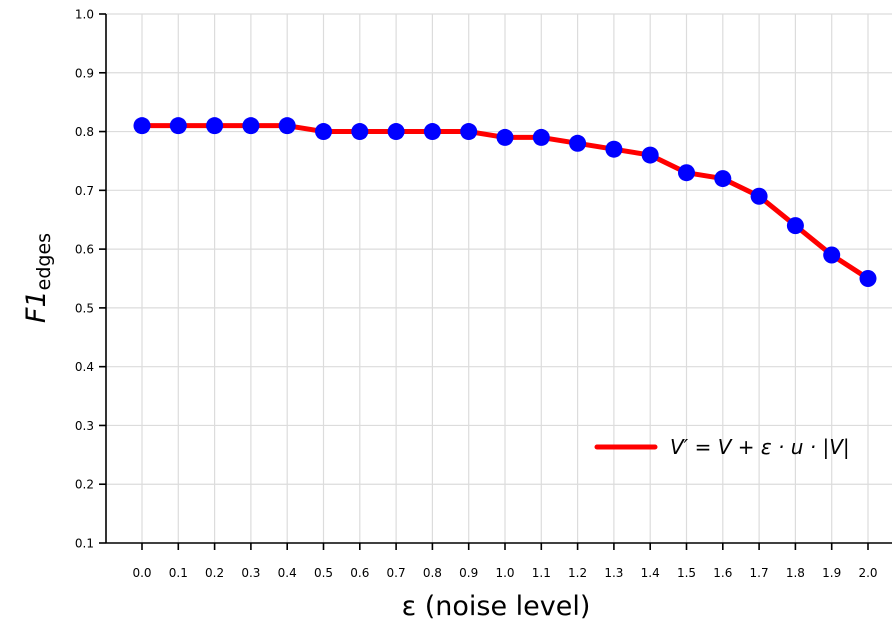 The width and height of the screenshot is (892, 625). I want to click on x-tick-label: 1.7, so click(759, 573).